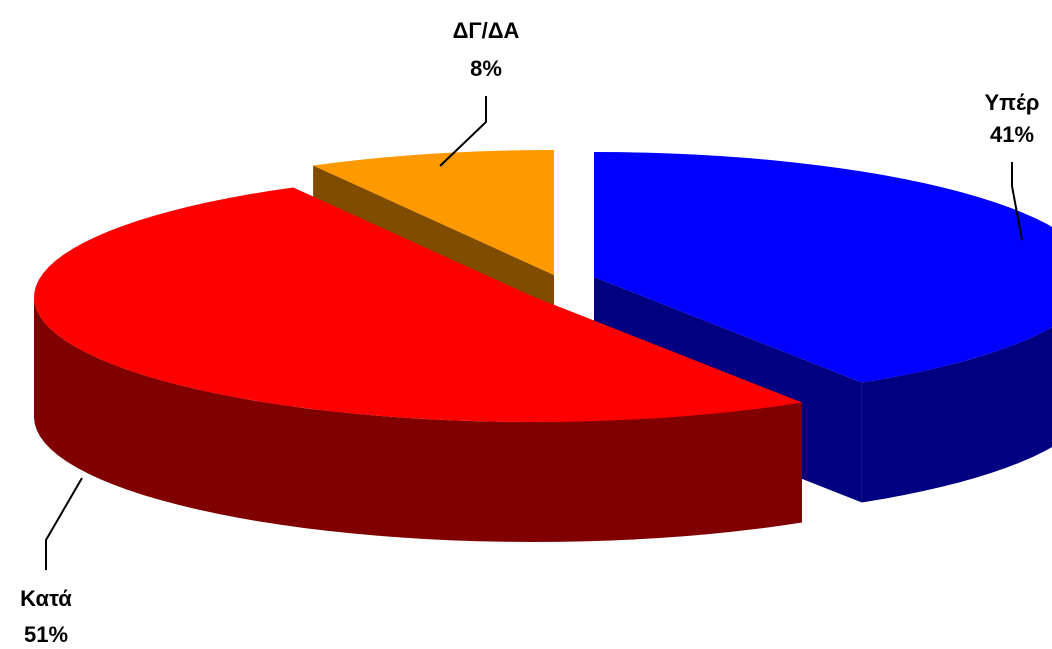  What do you see at coordinates (46, 598) in the screenshot?
I see `slice-label-1: Κατά` at bounding box center [46, 598].